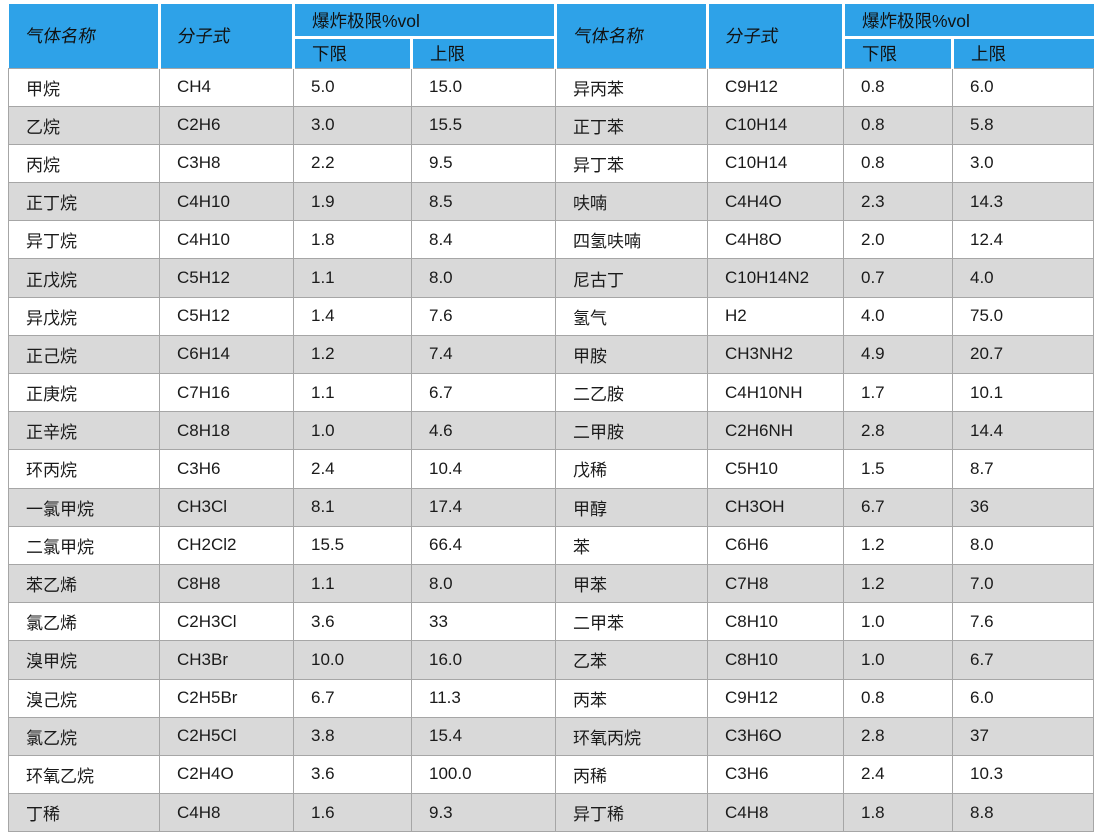 The width and height of the screenshot is (1107, 839). What do you see at coordinates (609, 36) in the screenshot?
I see `header-gas-name-right-label: 气体名称` at bounding box center [609, 36].